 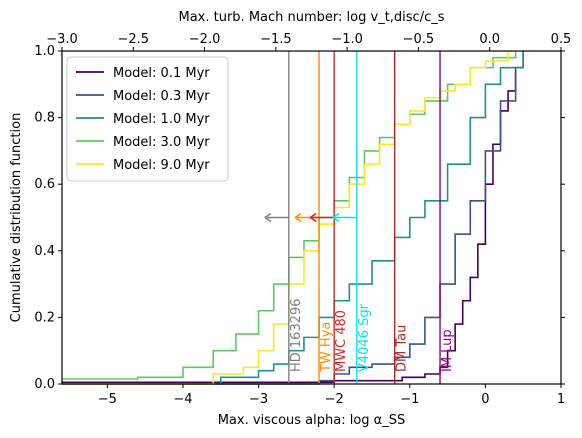 I want to click on top-tick-label-6: 0.0, so click(x=489, y=39).